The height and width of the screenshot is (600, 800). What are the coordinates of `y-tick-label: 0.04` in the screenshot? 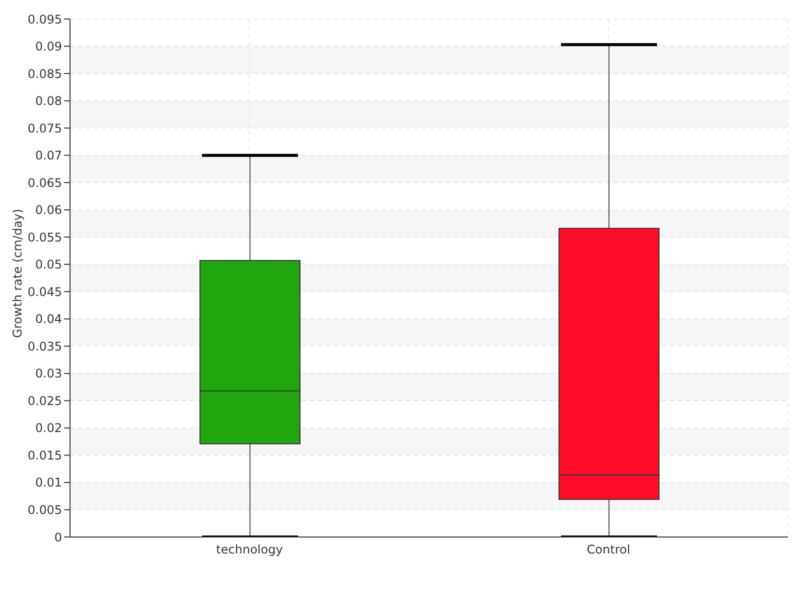 It's located at (48, 319).